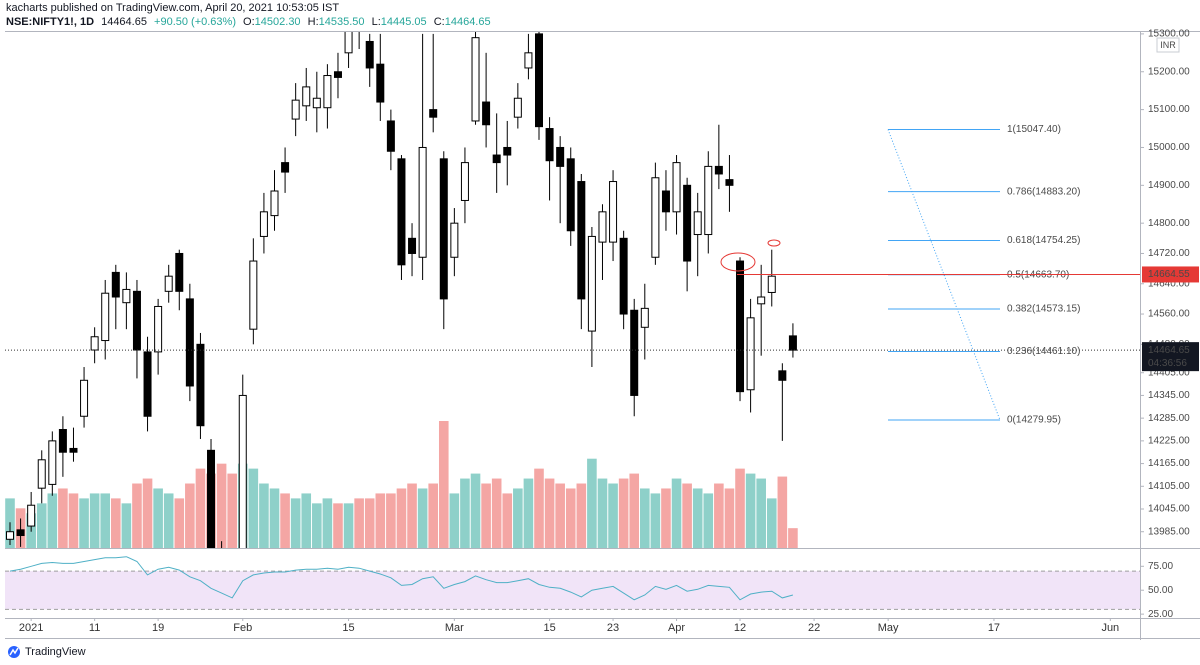  I want to click on y-tick-label: 14045.00, so click(1169, 509).